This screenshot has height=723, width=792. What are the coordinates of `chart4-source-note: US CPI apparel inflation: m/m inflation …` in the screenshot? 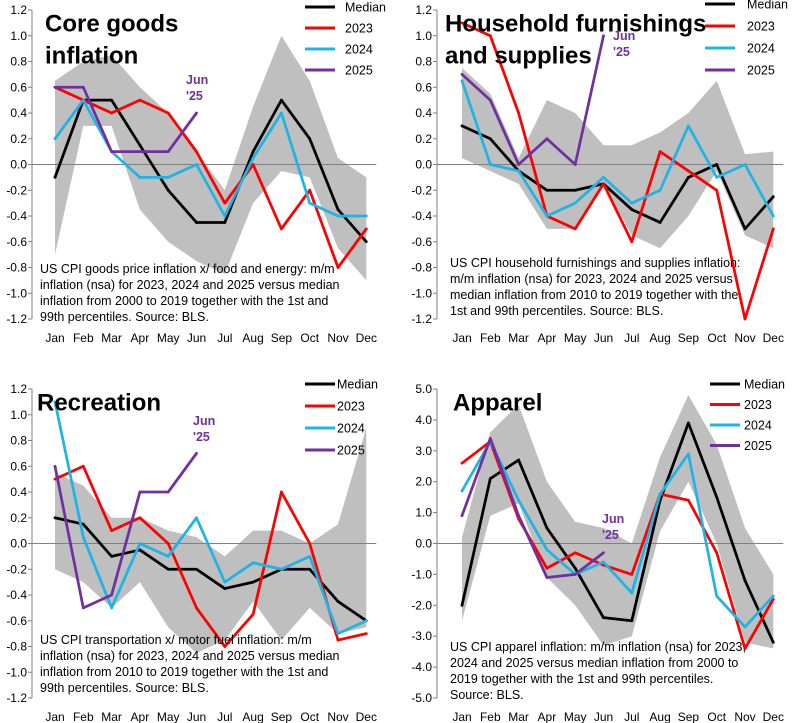 It's located at (598, 647).